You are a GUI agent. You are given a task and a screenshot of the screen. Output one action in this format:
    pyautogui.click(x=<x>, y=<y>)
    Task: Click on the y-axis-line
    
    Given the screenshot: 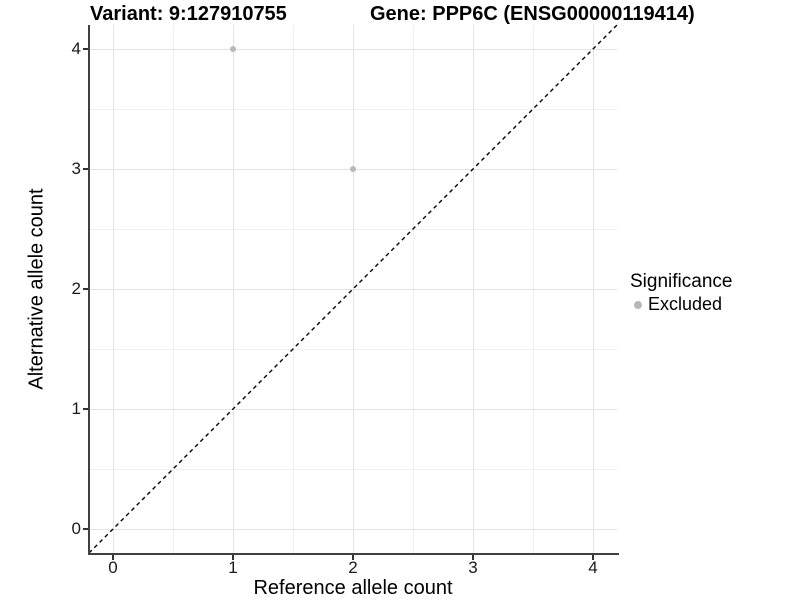 What is the action you would take?
    pyautogui.click(x=89, y=290)
    